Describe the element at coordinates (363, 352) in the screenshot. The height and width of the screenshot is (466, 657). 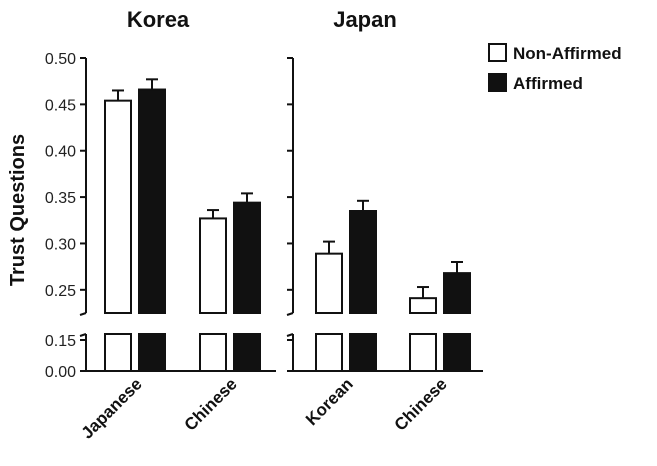
I see `bar-lower-affirmed-korean` at that location.